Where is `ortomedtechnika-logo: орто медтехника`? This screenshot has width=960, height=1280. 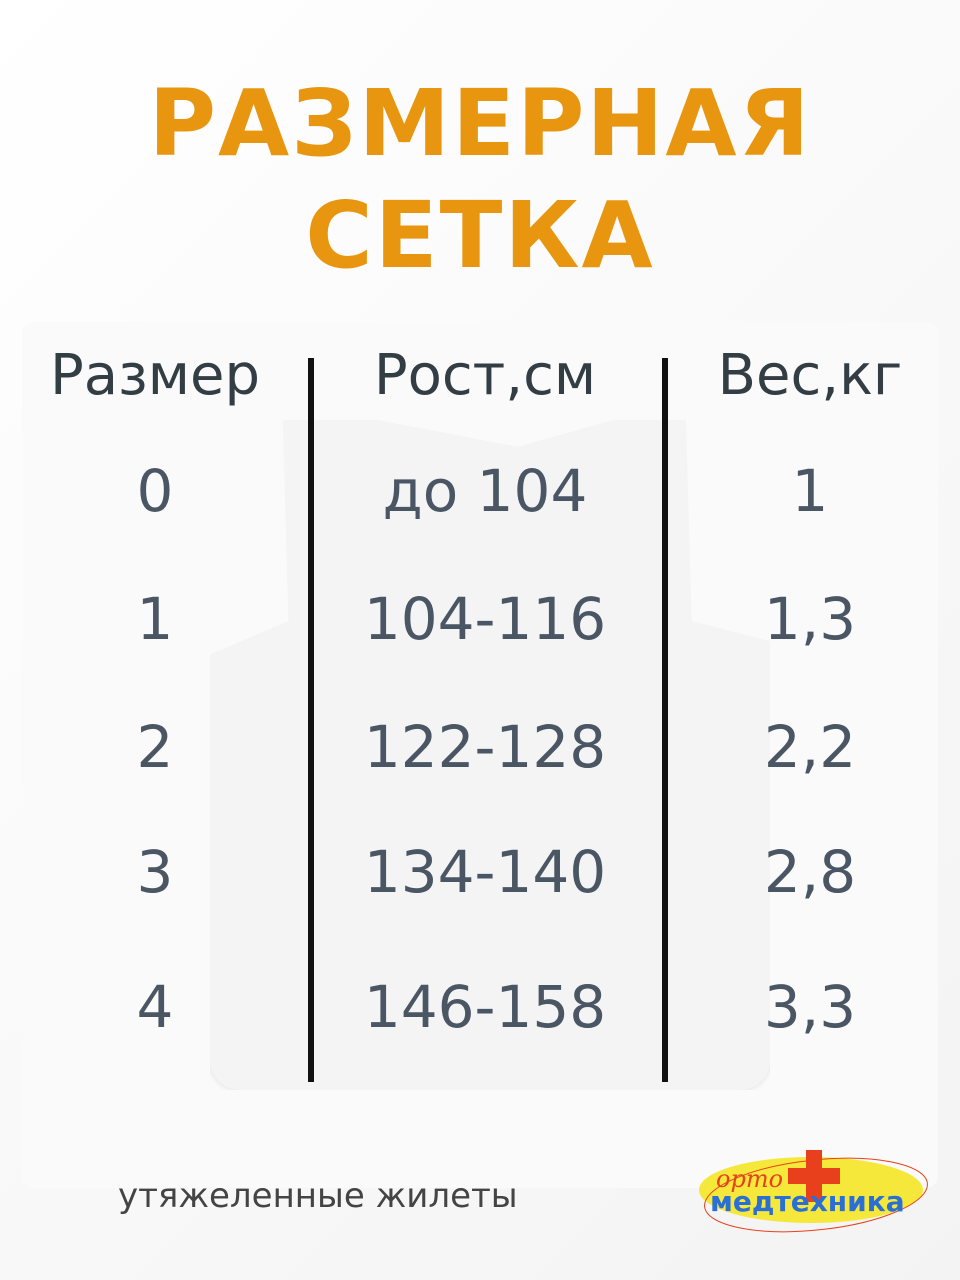 ortomedtechnika-logo: орто медтехника is located at coordinates (813, 1191).